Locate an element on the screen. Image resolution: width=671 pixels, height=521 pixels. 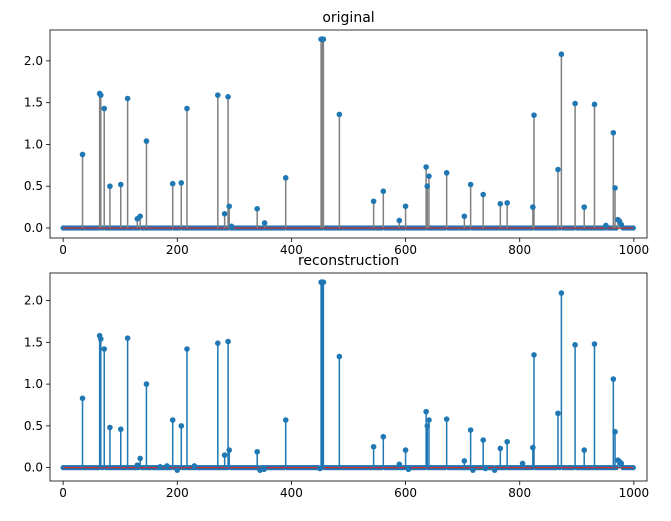
x-tick-label: 200 is located at coordinates (177, 493).